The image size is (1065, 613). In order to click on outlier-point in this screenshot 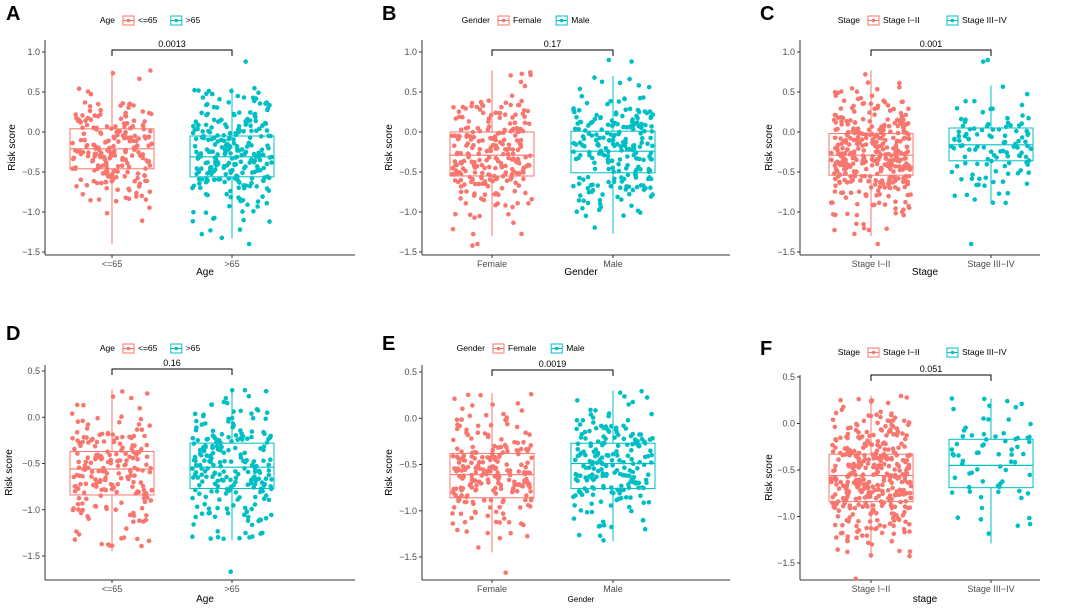, I will do `click(230, 571)`.